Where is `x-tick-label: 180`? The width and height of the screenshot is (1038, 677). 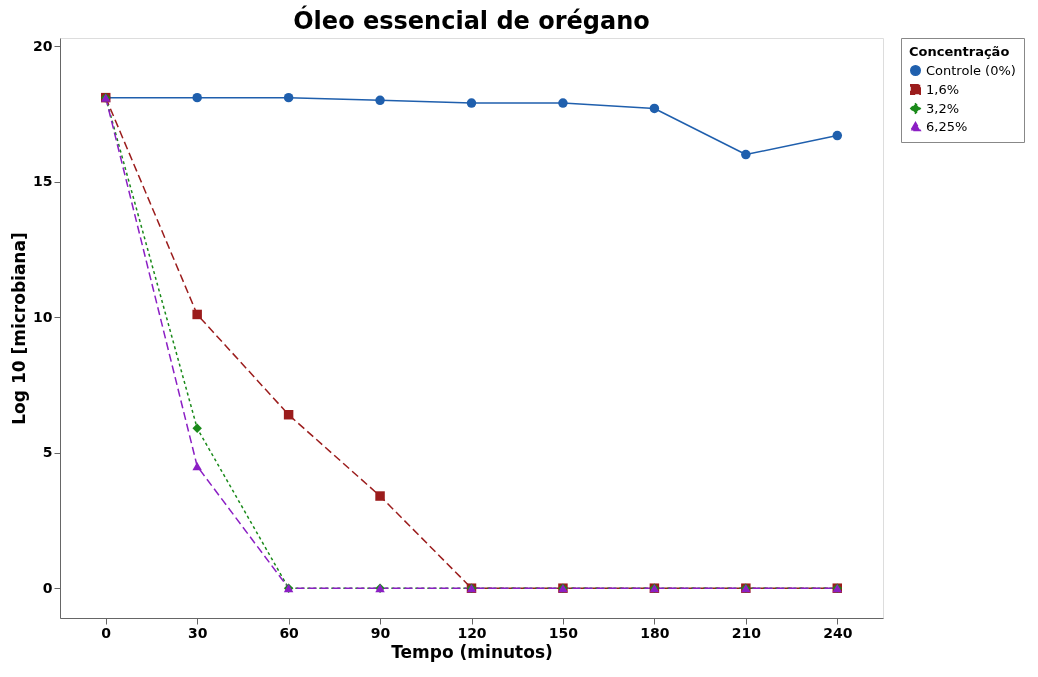 x-tick-label: 180 is located at coordinates (655, 632).